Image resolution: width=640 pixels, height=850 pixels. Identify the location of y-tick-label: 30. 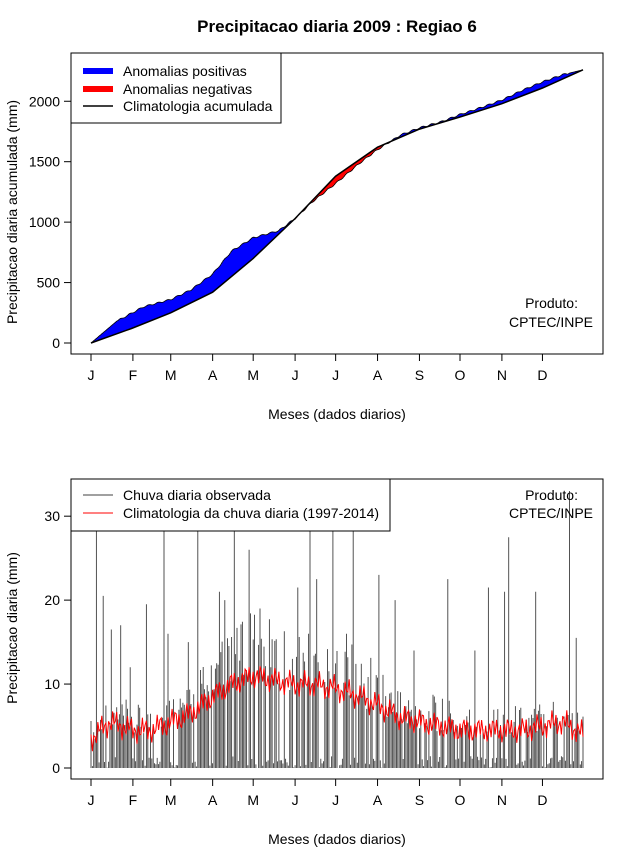
(52, 516).